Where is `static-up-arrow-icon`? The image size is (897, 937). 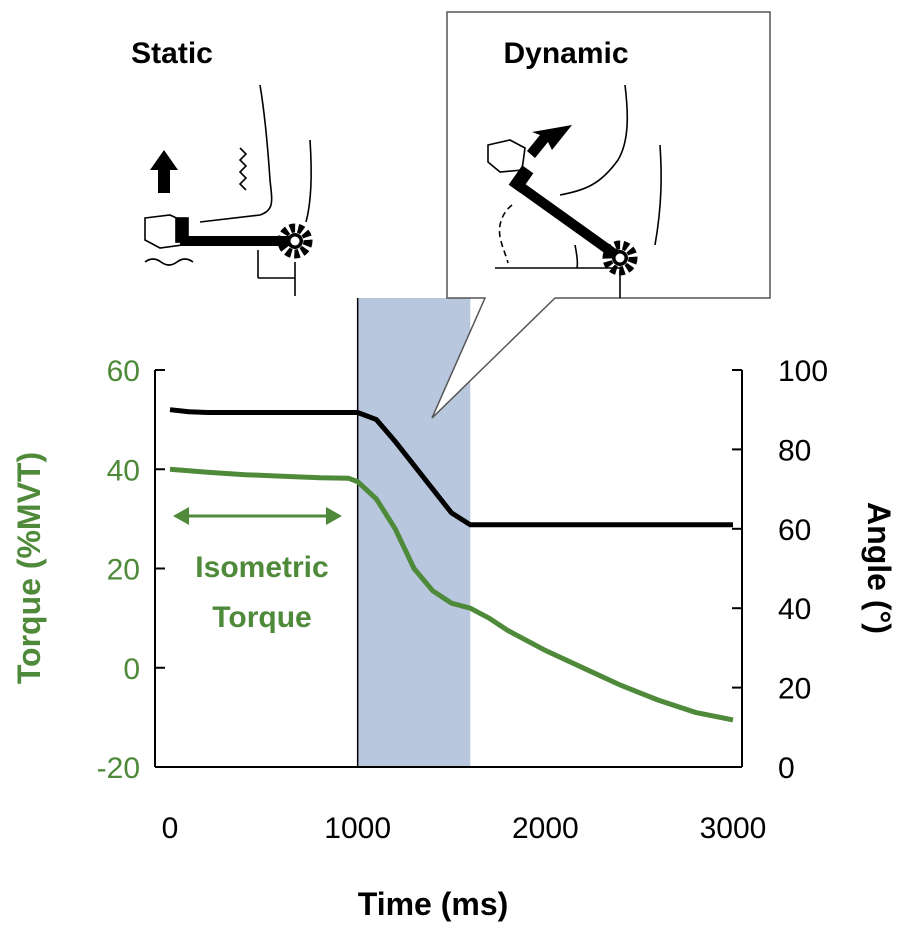 static-up-arrow-icon is located at coordinates (164, 171).